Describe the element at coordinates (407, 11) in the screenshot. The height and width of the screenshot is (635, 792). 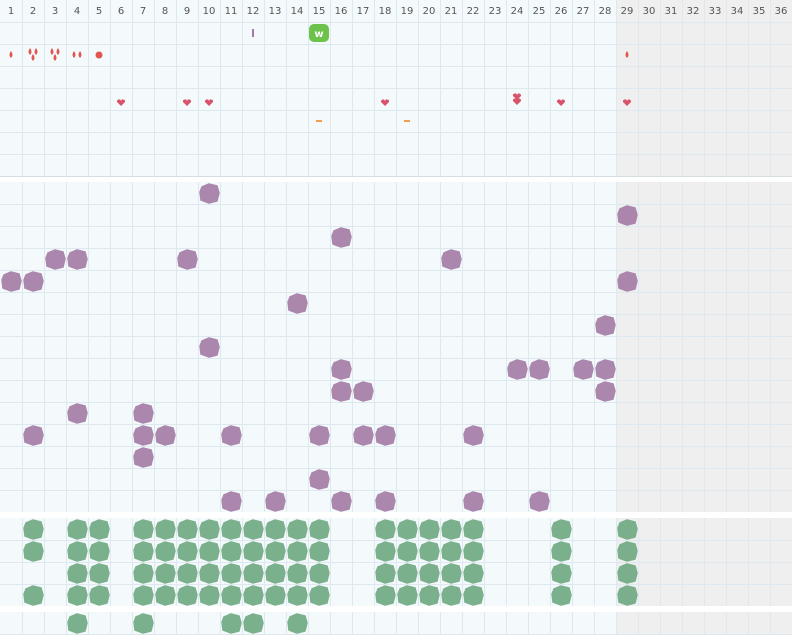
I see `day-number: 19` at that location.